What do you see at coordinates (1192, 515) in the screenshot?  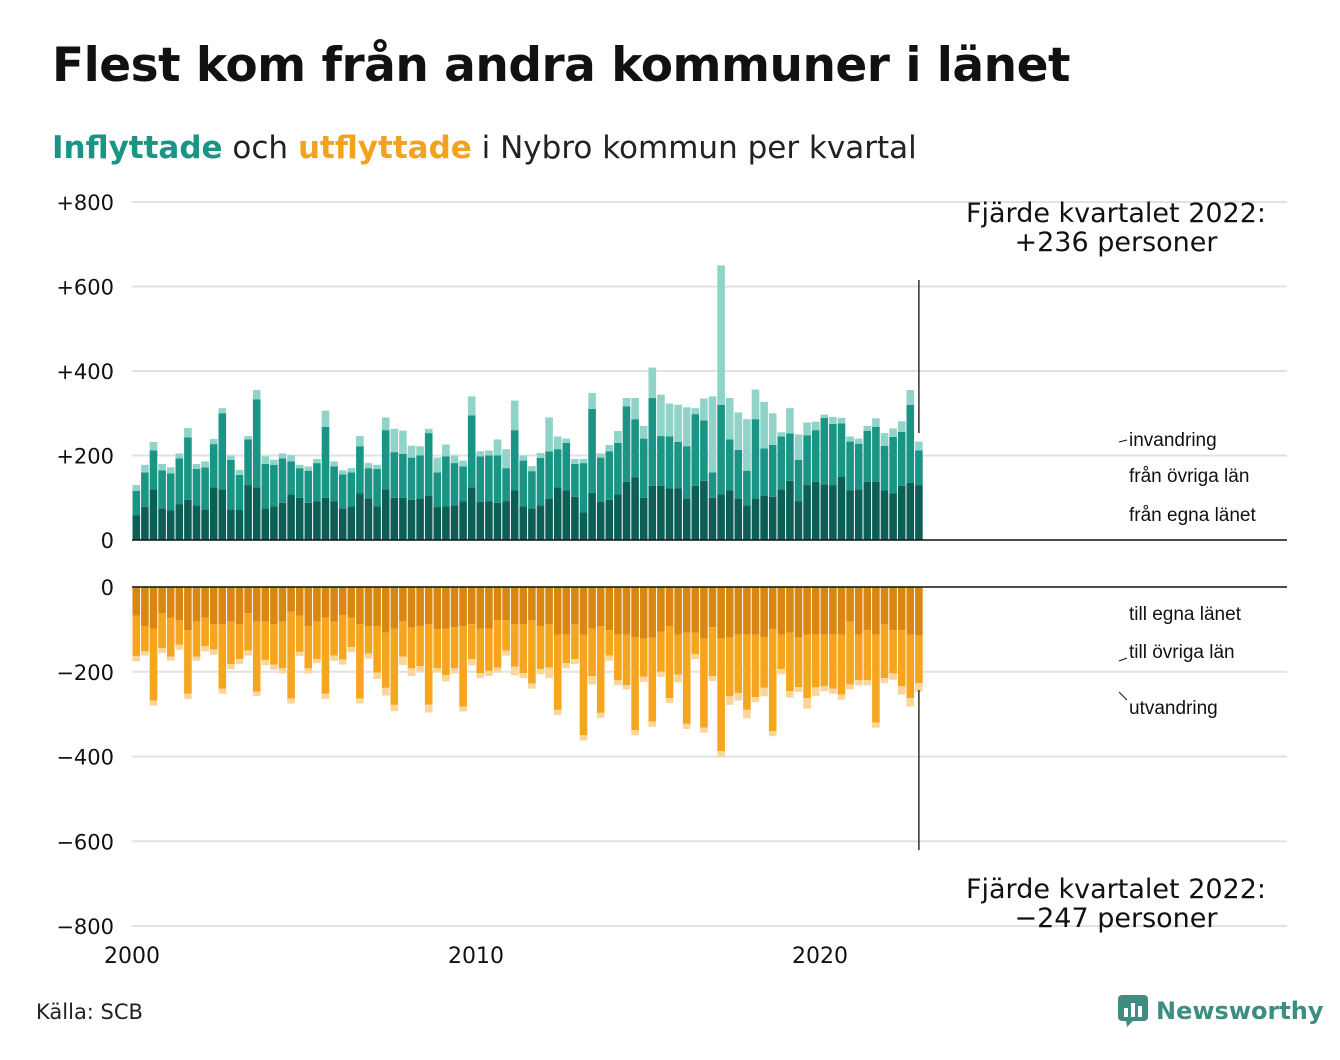 I see `segment-label-in: från egna länet` at bounding box center [1192, 515].